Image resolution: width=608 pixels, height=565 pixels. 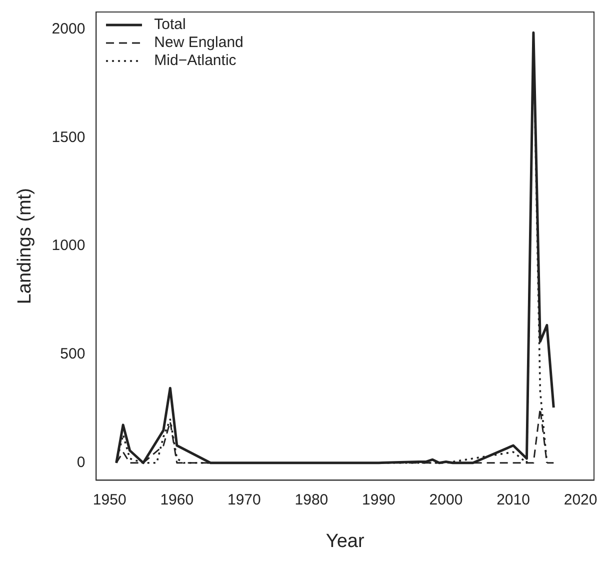 What do you see at coordinates (81, 462) in the screenshot?
I see `y-tick-label: 0` at bounding box center [81, 462].